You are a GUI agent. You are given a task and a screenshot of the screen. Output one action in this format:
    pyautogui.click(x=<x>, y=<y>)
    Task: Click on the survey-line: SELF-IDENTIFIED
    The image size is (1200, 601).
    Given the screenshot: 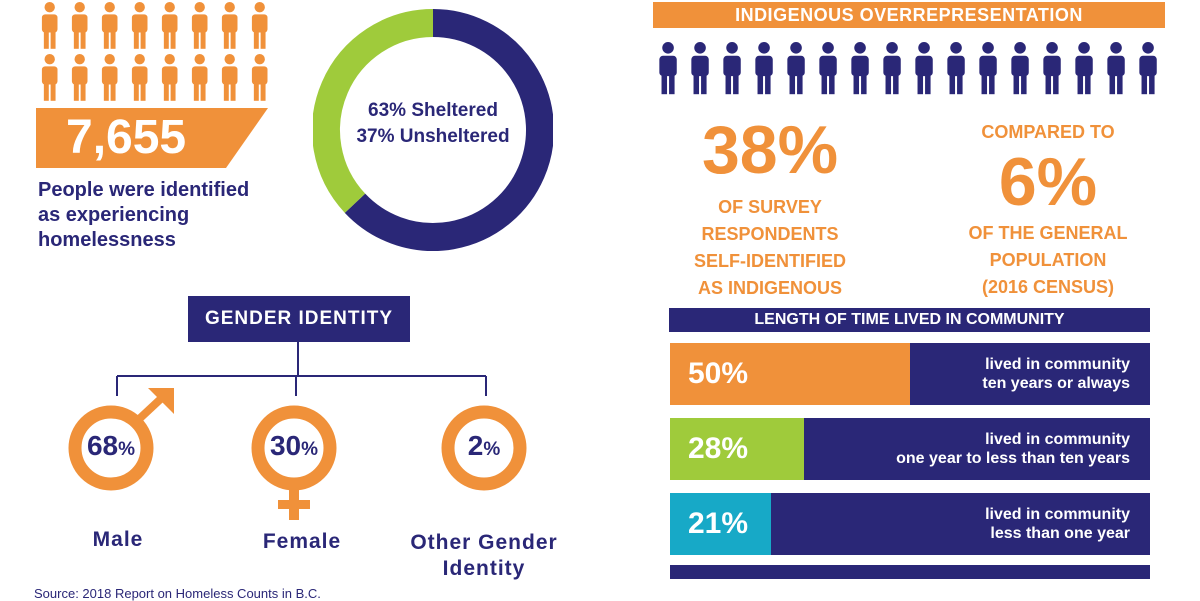 What is the action you would take?
    pyautogui.click(x=770, y=261)
    